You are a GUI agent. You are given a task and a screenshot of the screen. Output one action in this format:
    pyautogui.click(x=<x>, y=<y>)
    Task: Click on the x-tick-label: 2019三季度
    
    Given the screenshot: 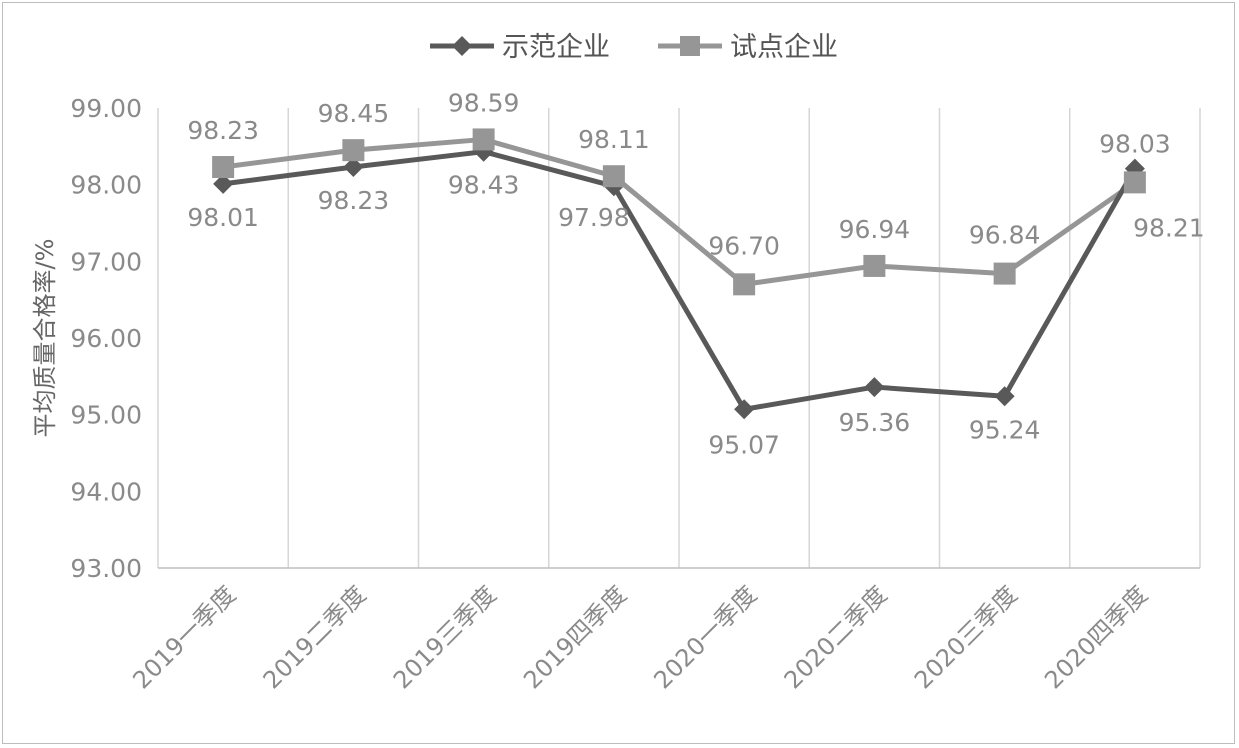 What is the action you would take?
    pyautogui.click(x=445, y=637)
    